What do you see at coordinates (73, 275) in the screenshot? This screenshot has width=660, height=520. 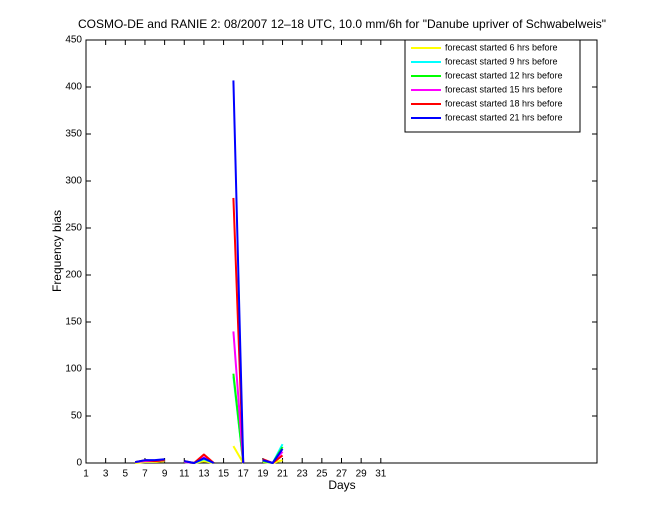 I see `y-tick-label: 200` at bounding box center [73, 275].